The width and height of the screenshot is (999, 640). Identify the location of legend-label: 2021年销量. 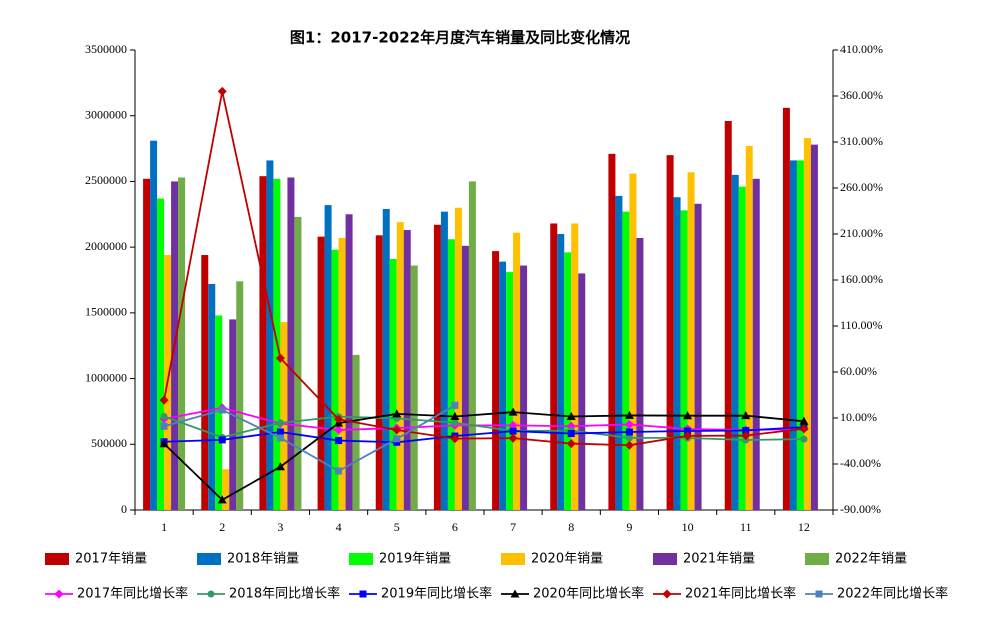
(719, 559).